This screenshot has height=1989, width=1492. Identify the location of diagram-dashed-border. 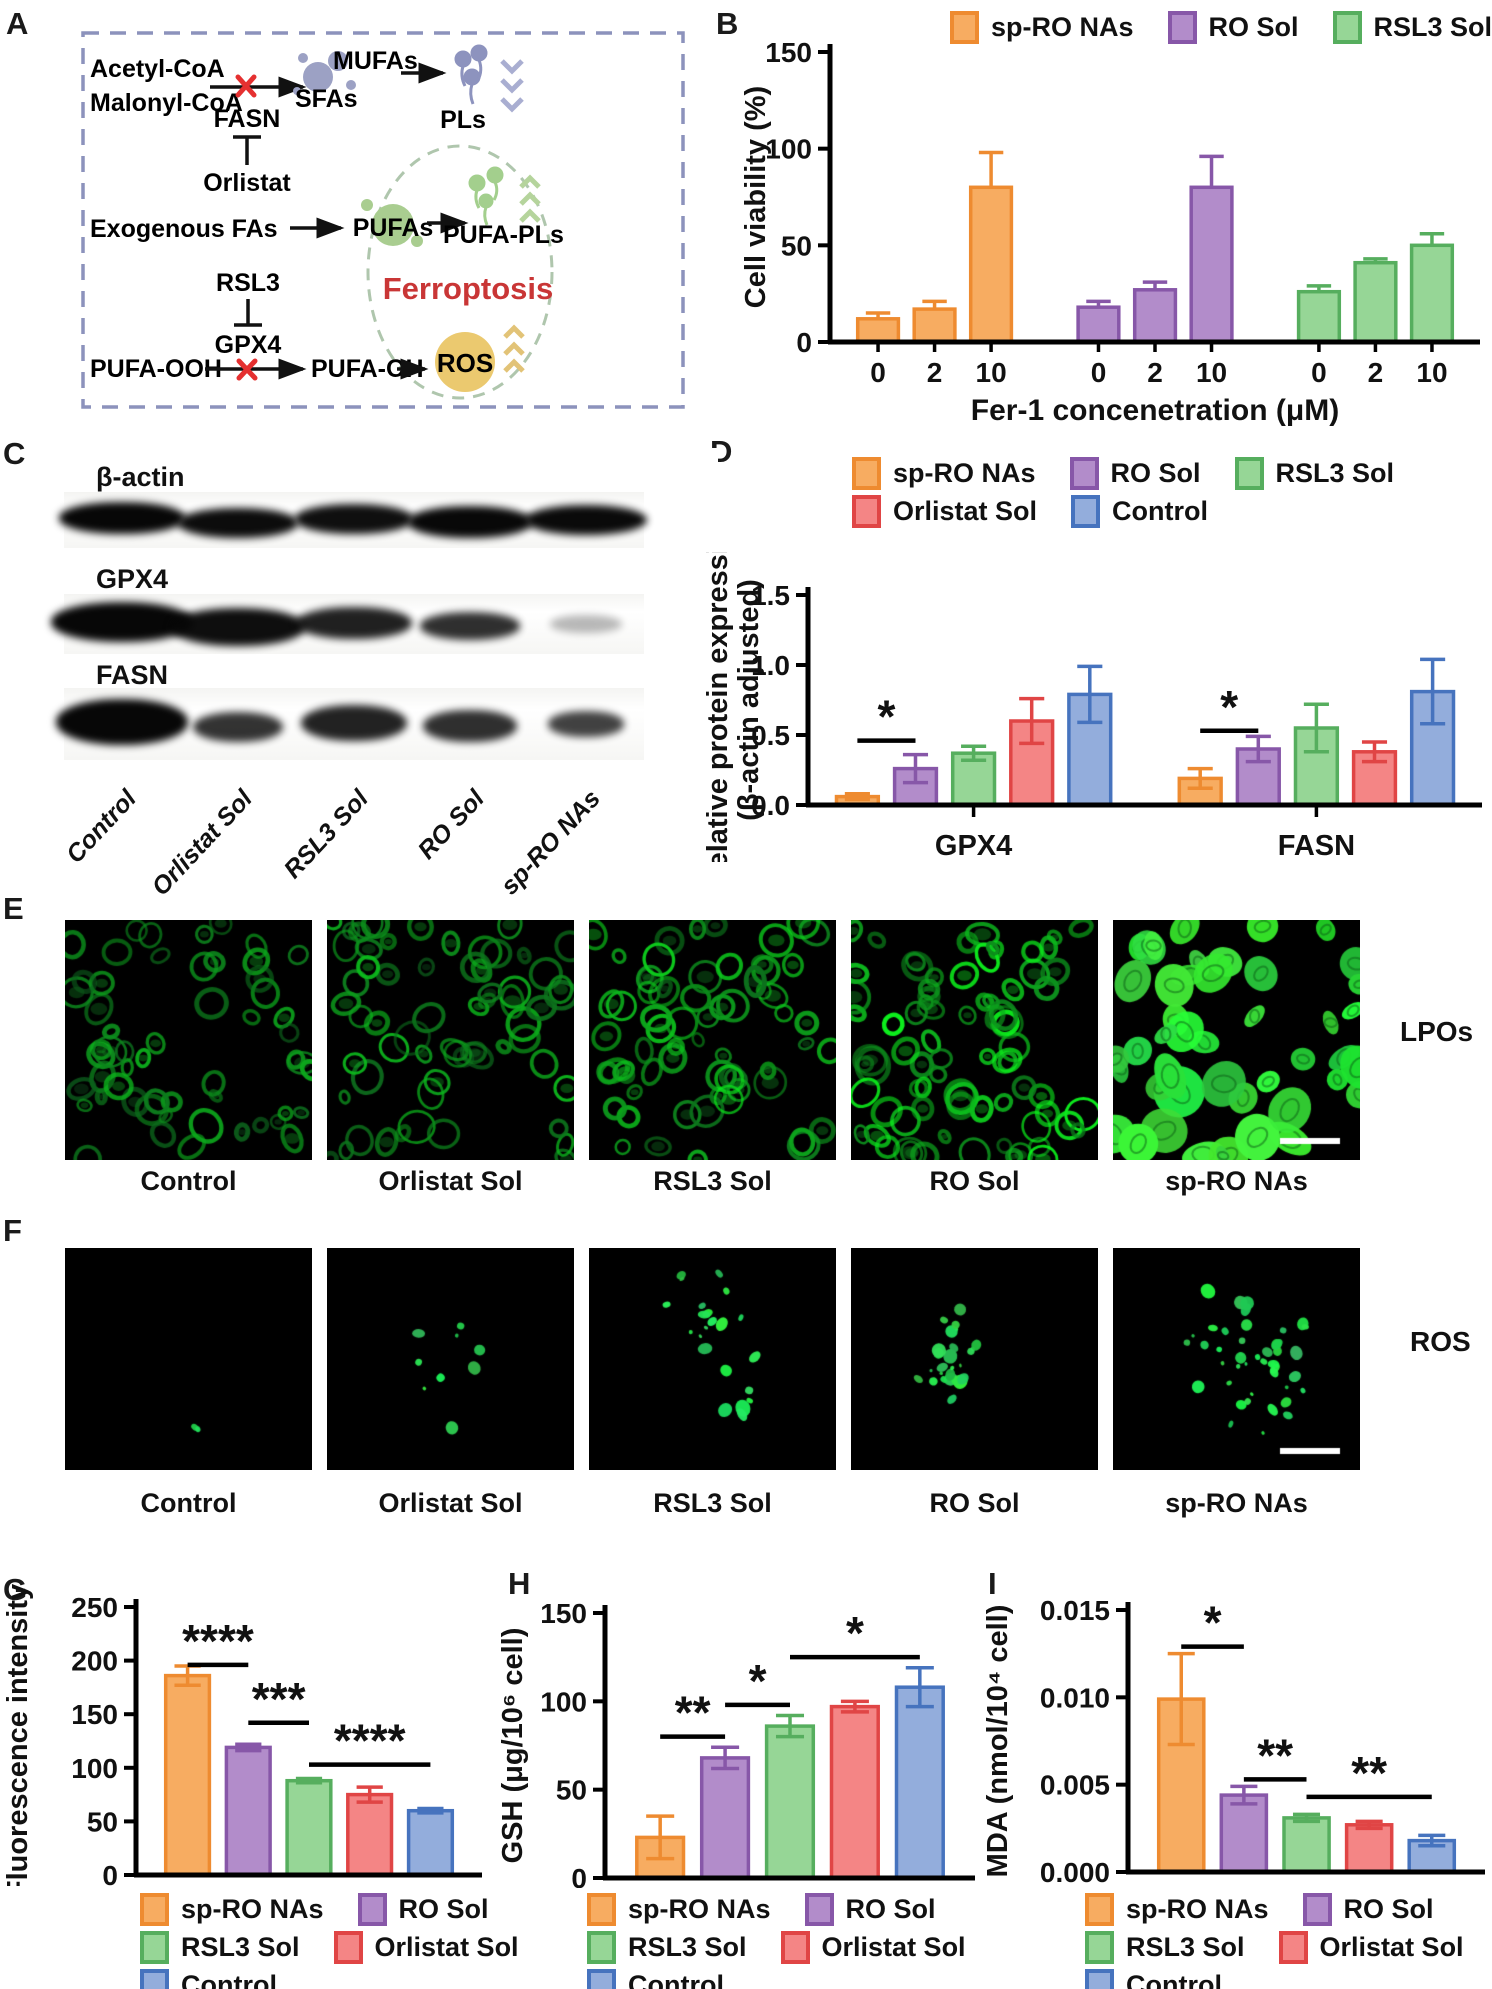
(383, 220).